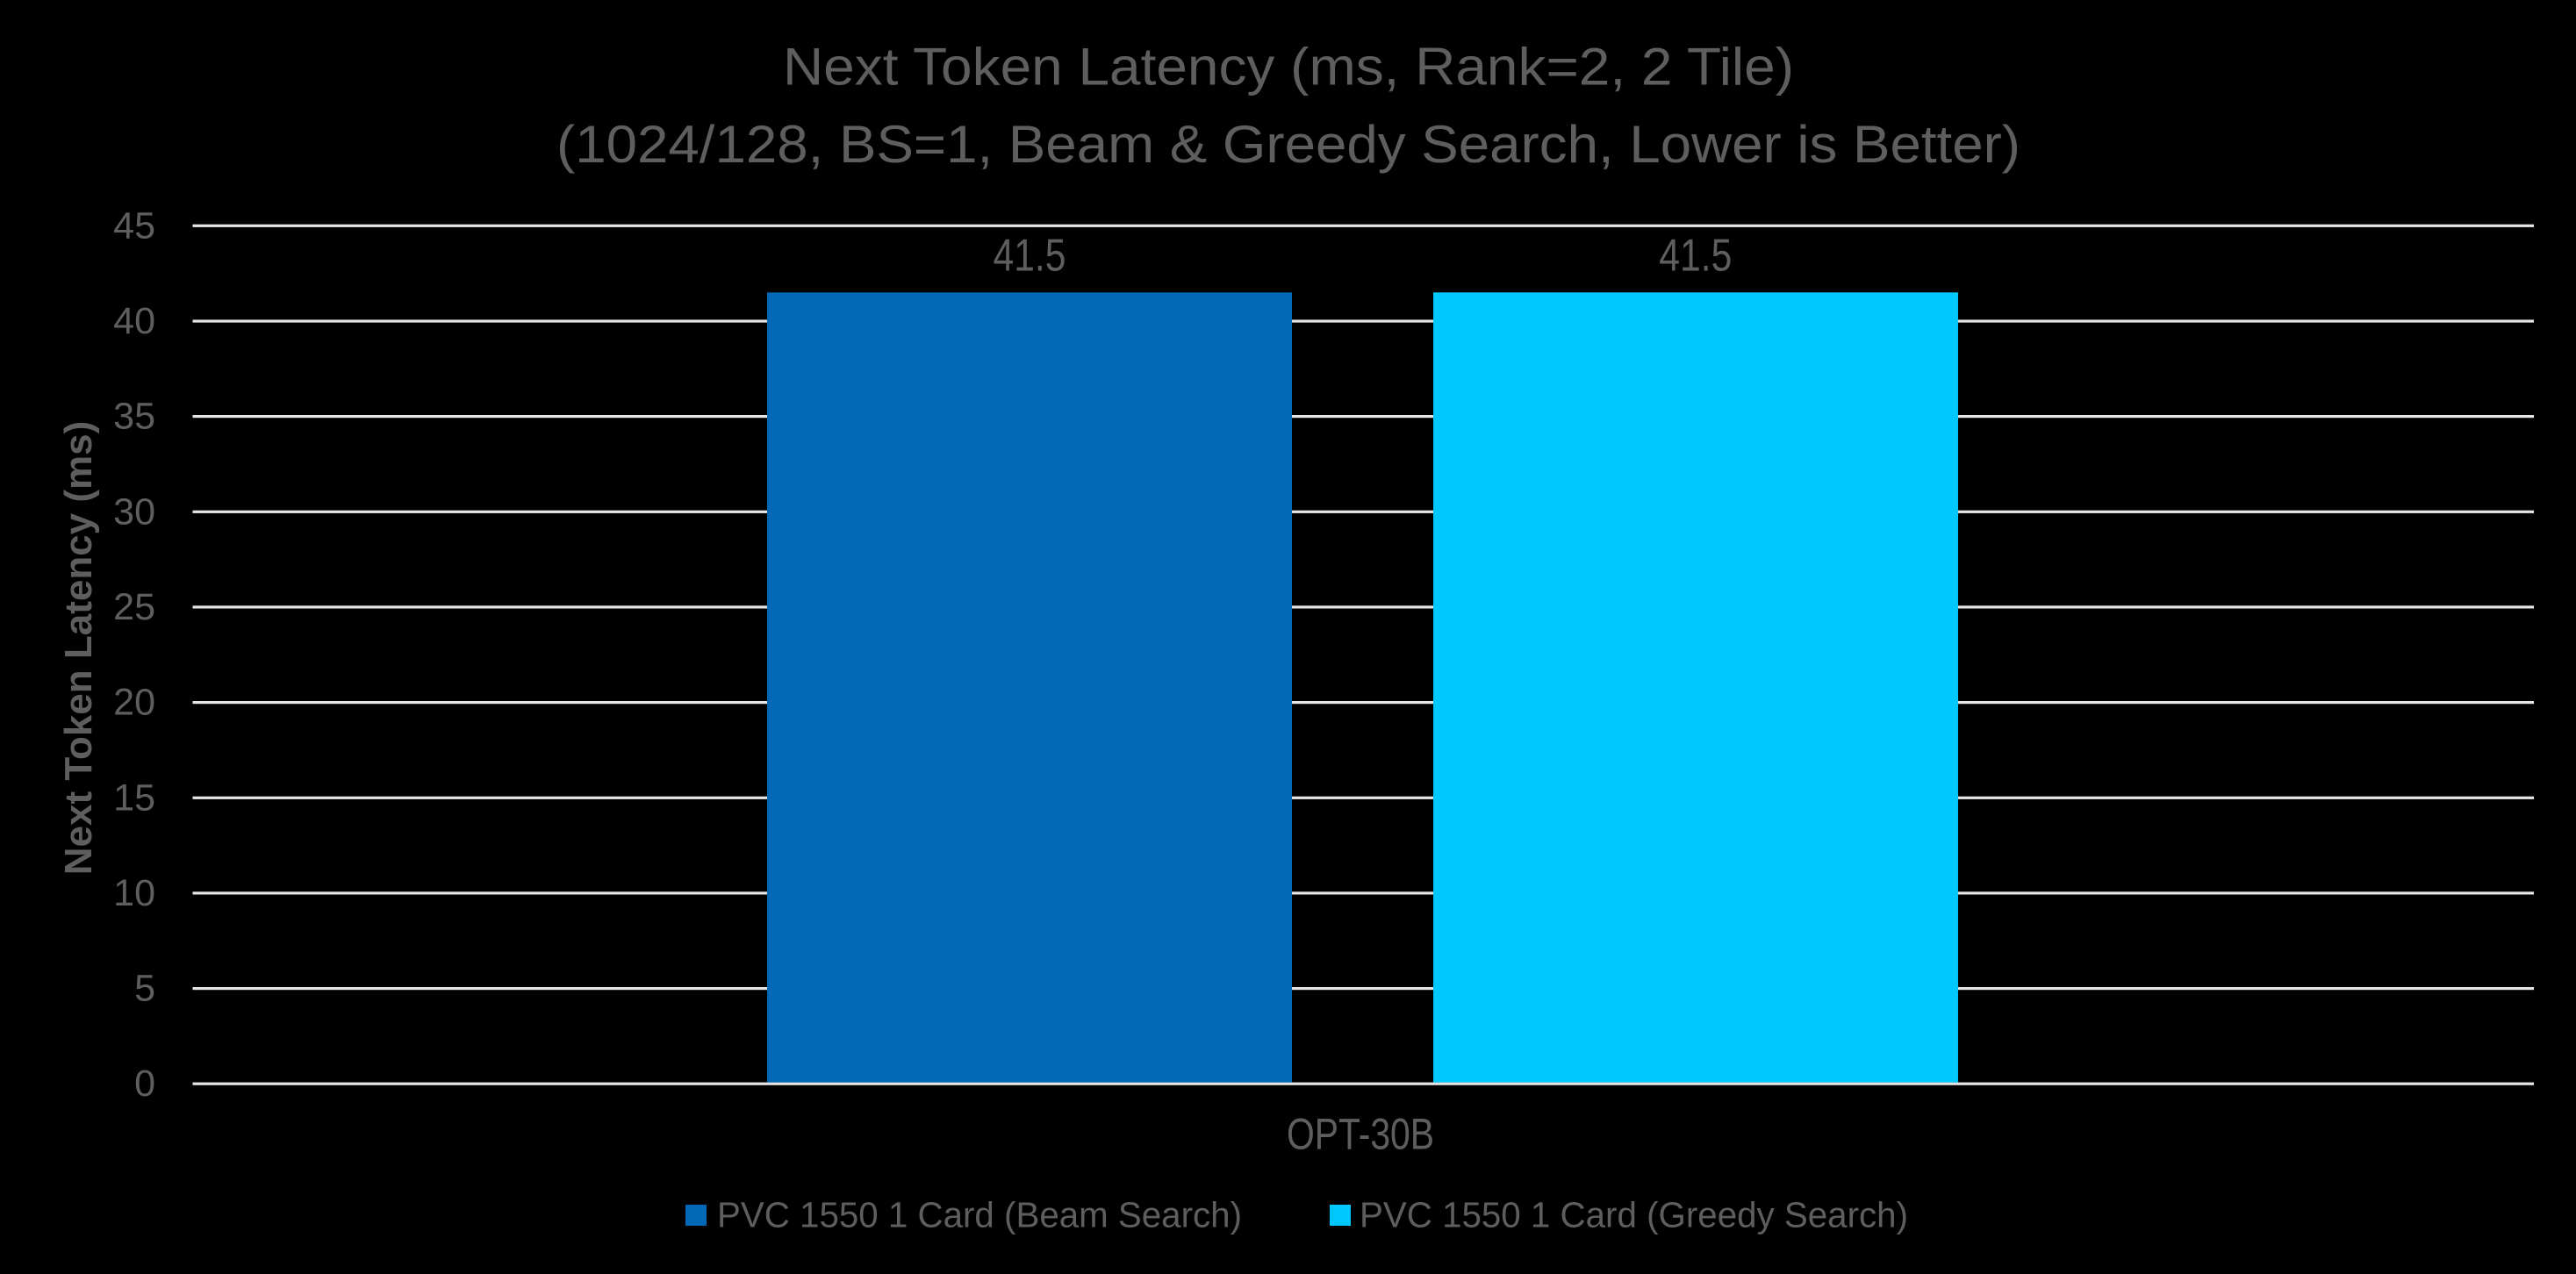  What do you see at coordinates (1361, 1133) in the screenshot?
I see `svg-text: OPT-30B` at bounding box center [1361, 1133].